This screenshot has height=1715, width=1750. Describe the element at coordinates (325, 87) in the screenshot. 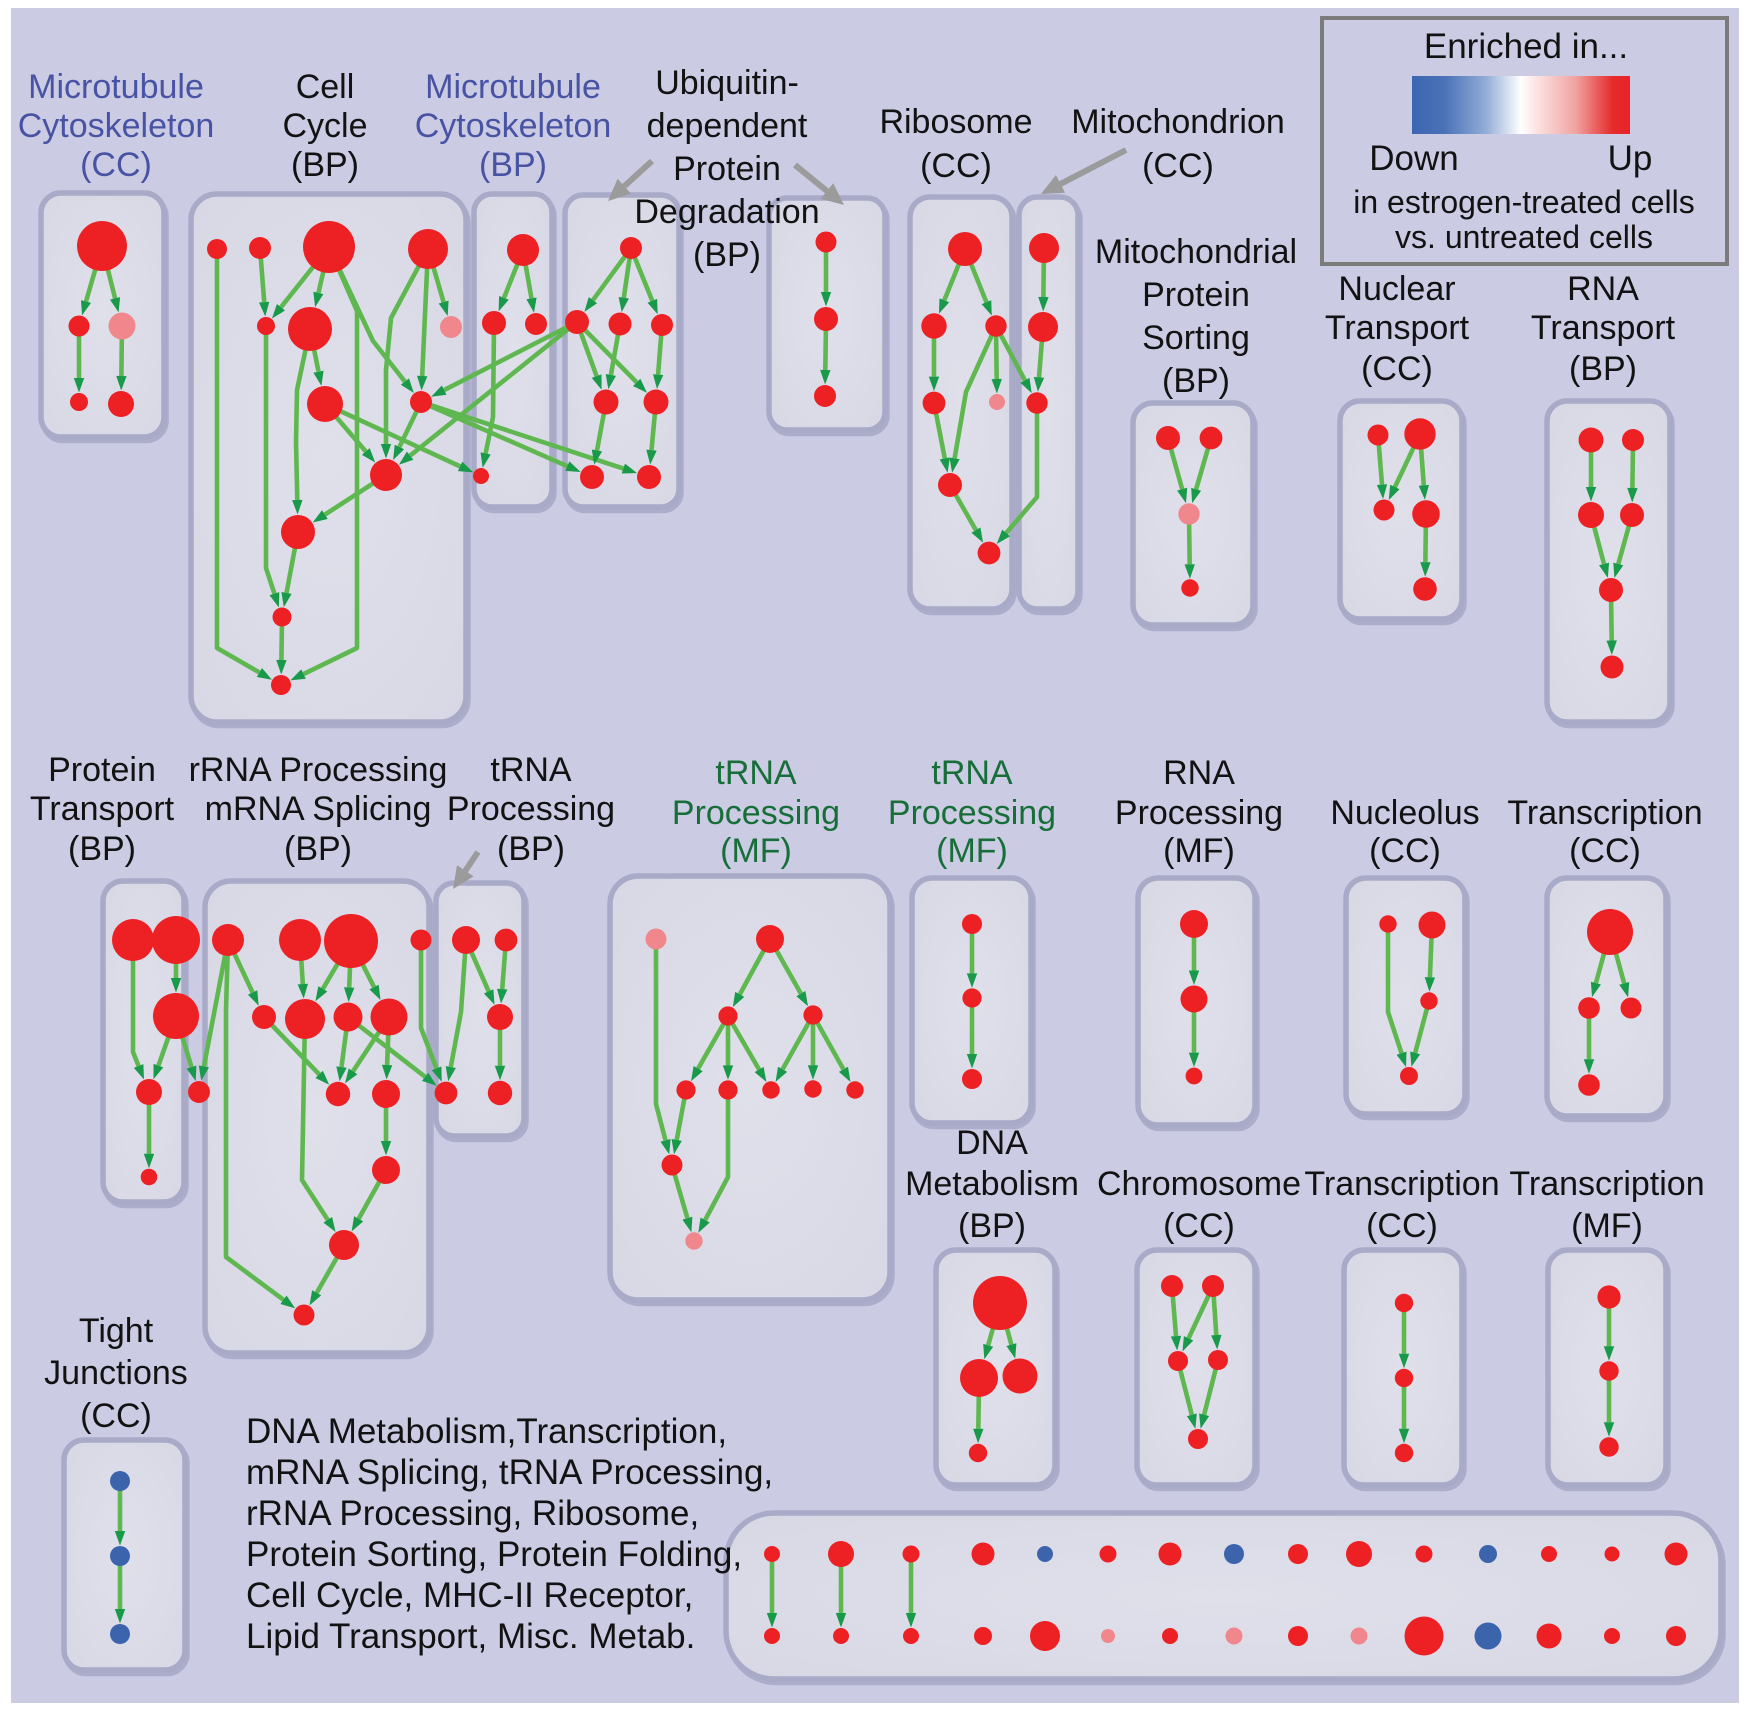

I see `svg-text: Cell` at that location.